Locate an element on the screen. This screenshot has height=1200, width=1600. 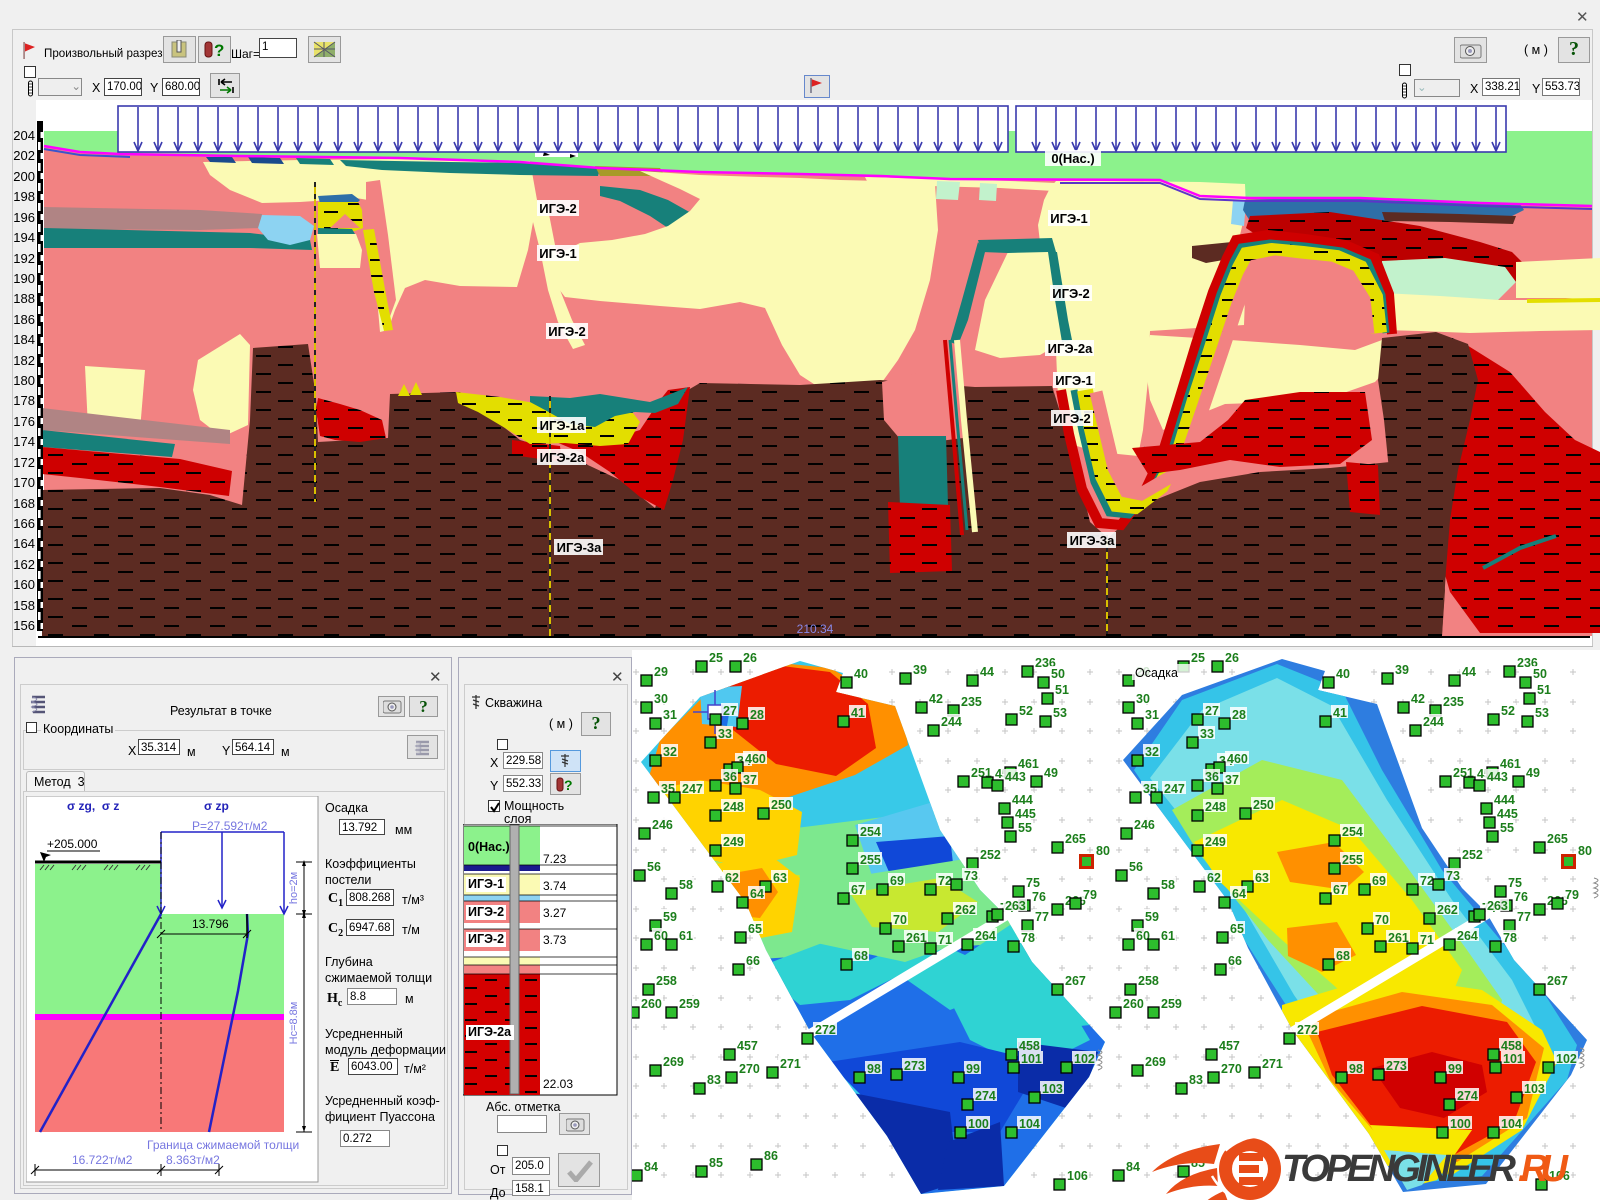
svg-text: 86 is located at coordinates (771, 1156).